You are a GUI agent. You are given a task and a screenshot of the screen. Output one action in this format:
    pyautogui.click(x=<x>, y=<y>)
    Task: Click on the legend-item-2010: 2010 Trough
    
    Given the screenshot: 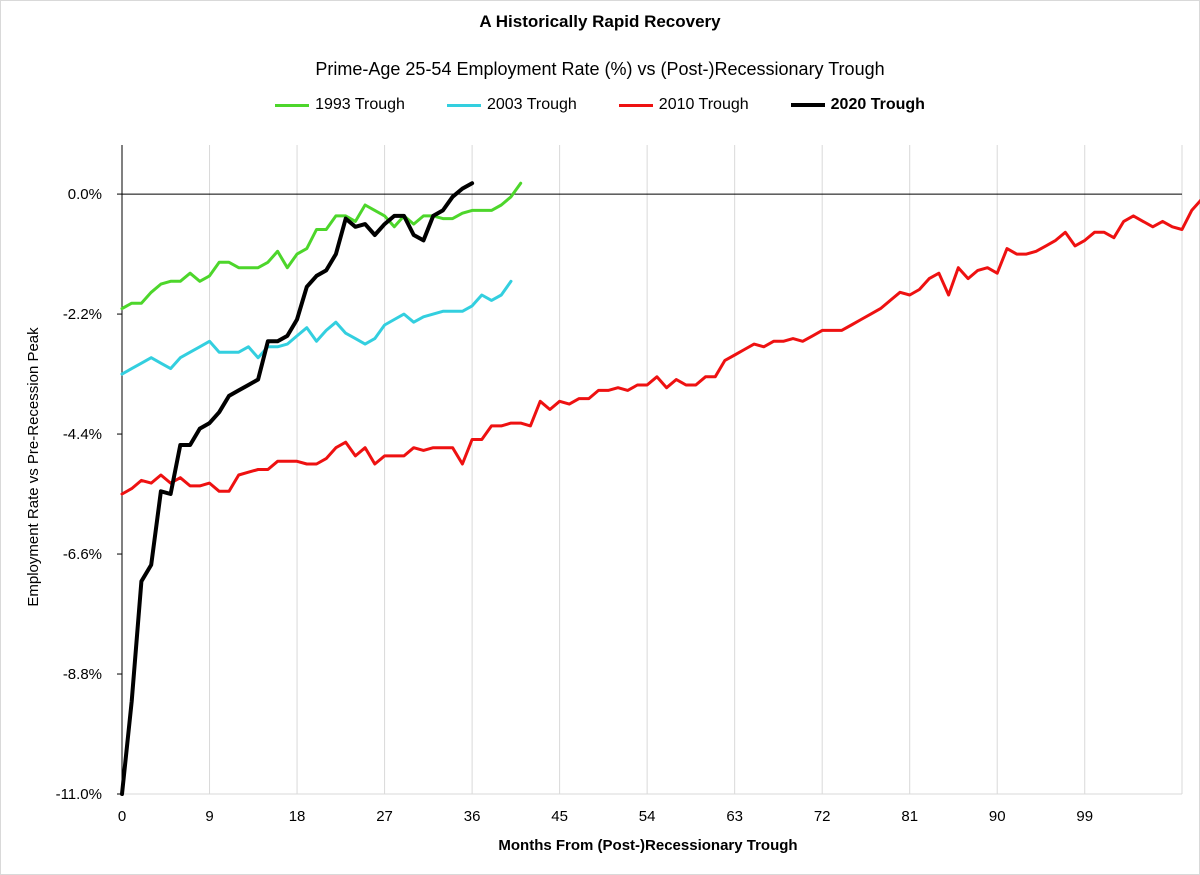 What is the action you would take?
    pyautogui.click(x=683, y=105)
    